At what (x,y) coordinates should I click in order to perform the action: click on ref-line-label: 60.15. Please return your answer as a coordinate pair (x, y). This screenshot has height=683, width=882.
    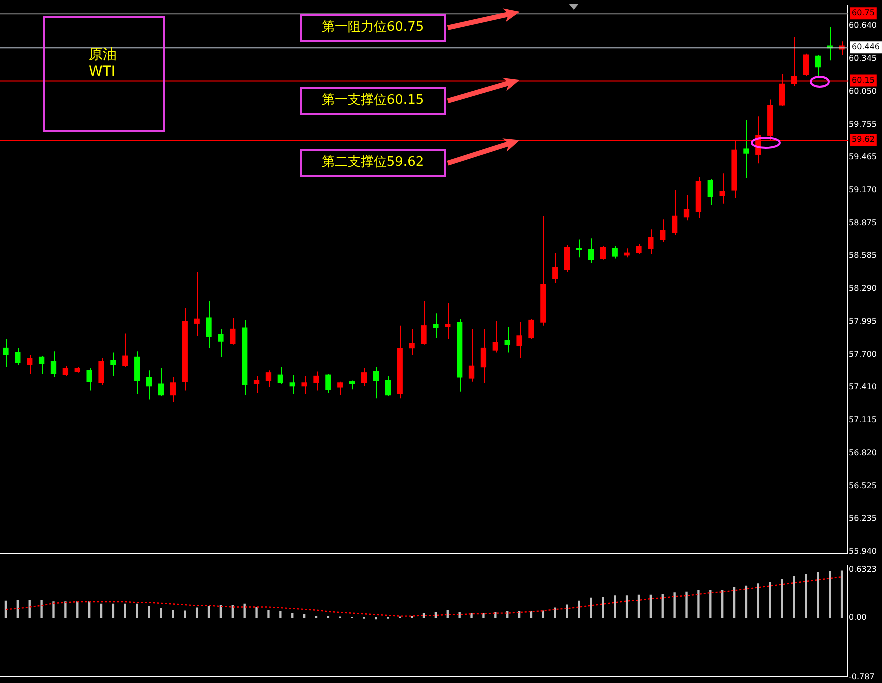
    Looking at the image, I should click on (863, 80).